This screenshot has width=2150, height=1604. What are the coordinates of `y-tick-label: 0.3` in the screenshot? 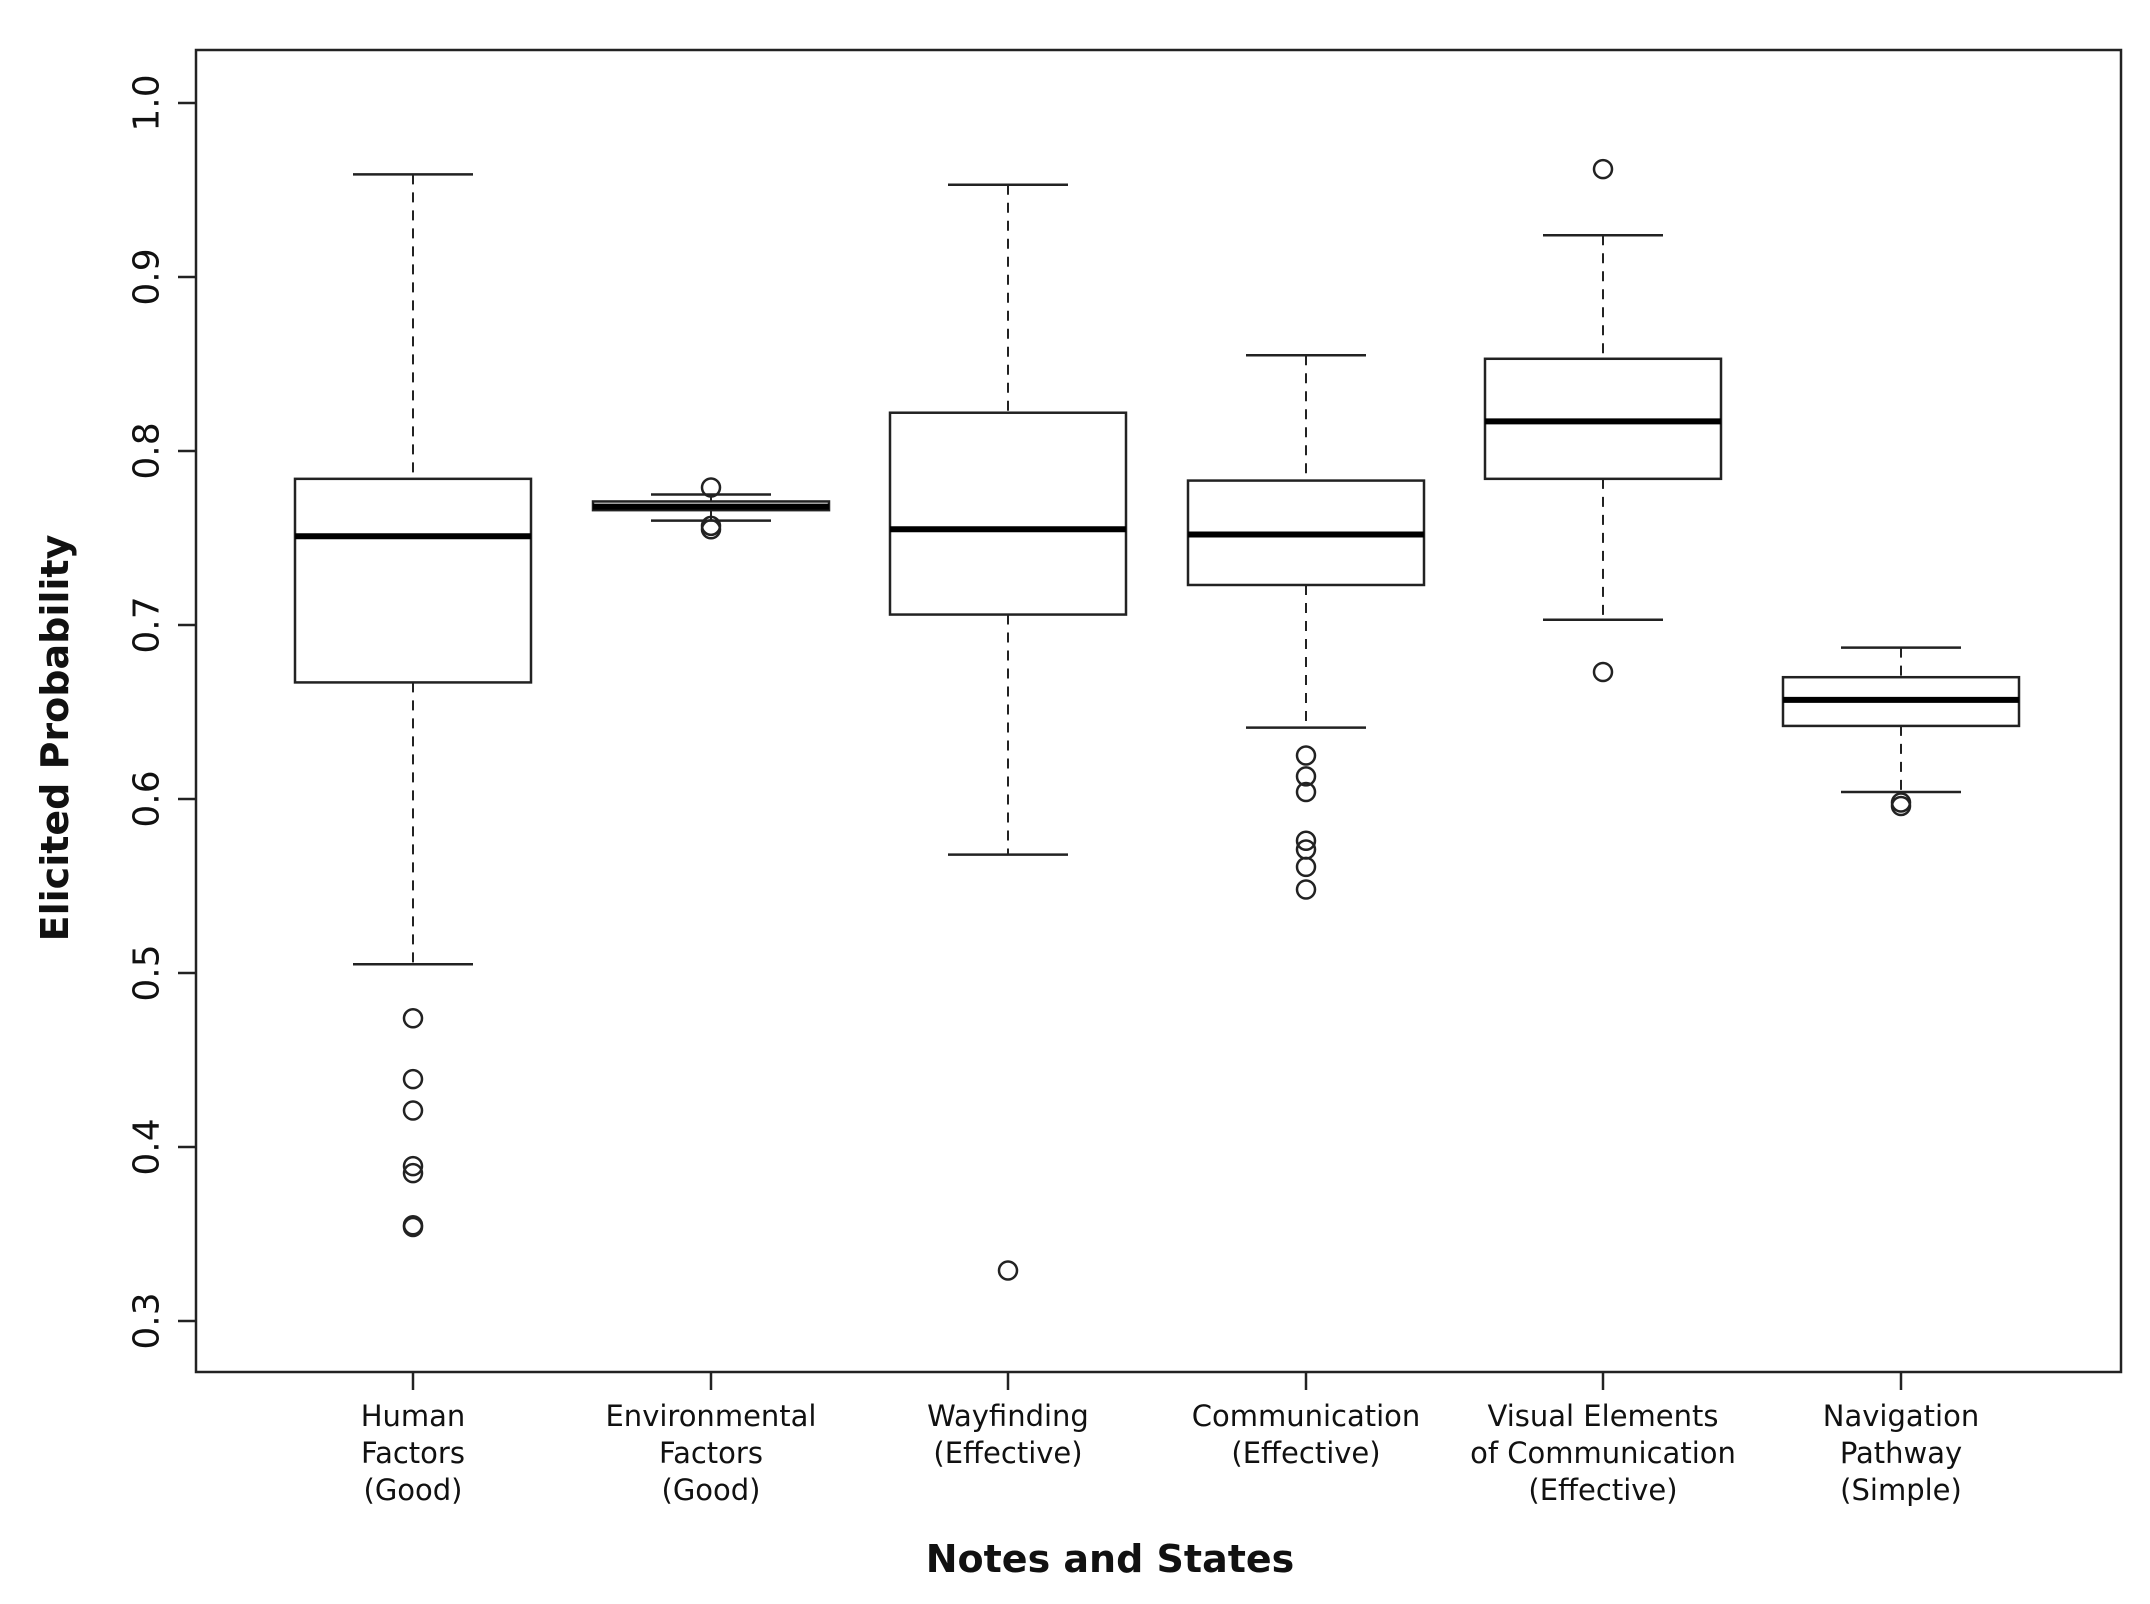 It's located at (147, 1320).